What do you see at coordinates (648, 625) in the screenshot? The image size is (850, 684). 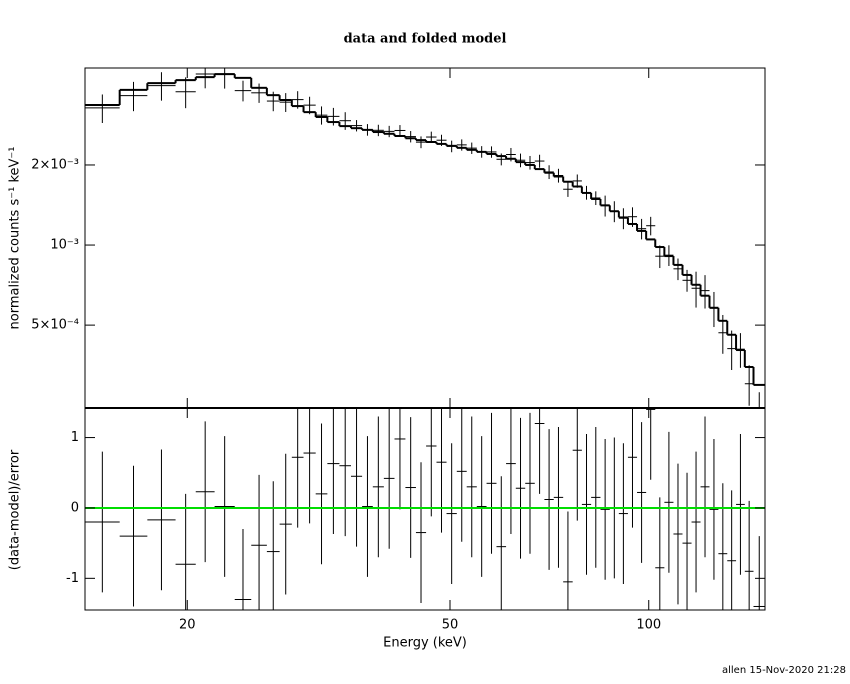 I see `x-tick-label: 100` at bounding box center [648, 625].